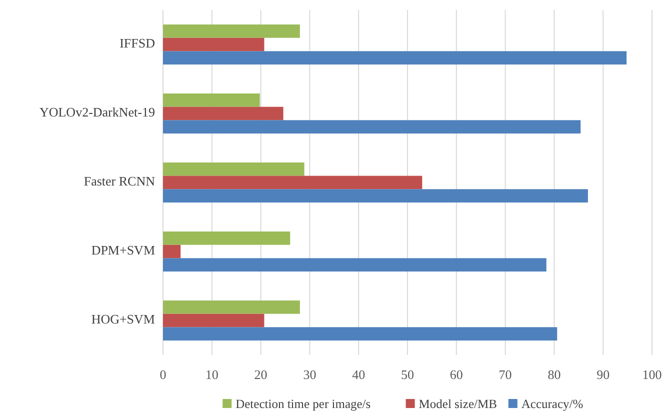  I want to click on x-tick-label: 20, so click(261, 374).